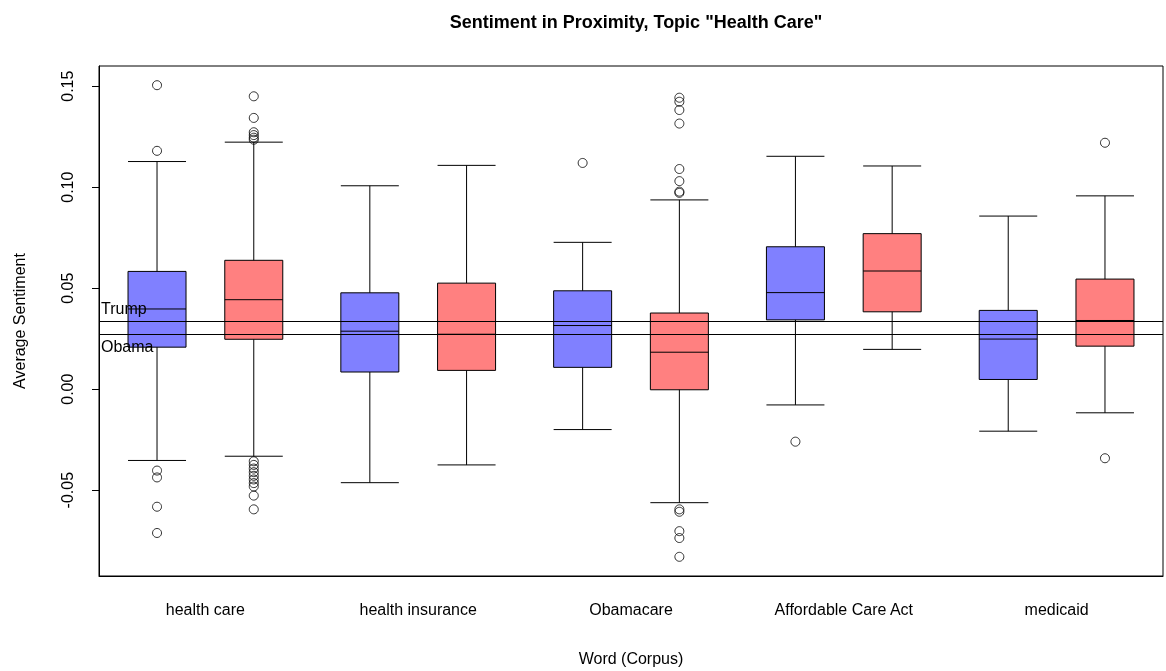 This screenshot has width=1166, height=671. What do you see at coordinates (127, 347) in the screenshot?
I see `ref-line-label: Obama` at bounding box center [127, 347].